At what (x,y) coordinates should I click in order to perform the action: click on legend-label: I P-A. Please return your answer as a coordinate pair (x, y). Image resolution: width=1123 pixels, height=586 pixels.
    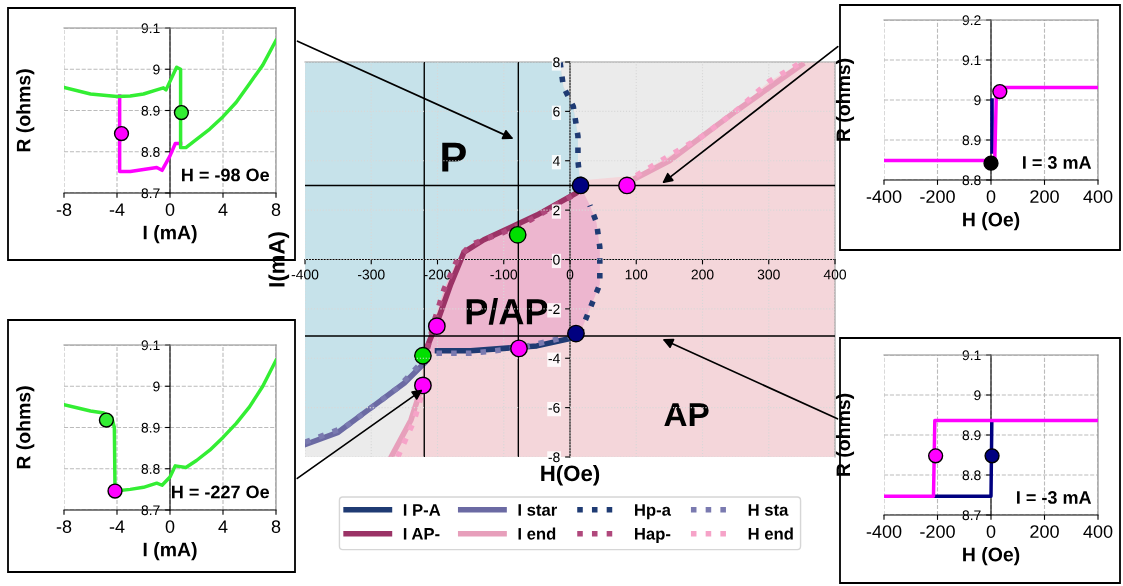
    Looking at the image, I should click on (422, 510).